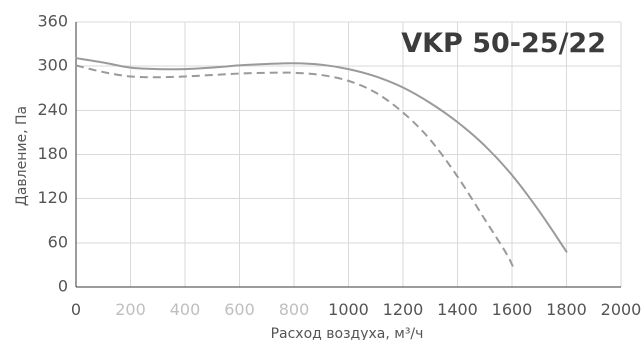 The height and width of the screenshot is (340, 643). I want to click on x-axis-label: Расход воздуха, м³/ч, so click(347, 333).